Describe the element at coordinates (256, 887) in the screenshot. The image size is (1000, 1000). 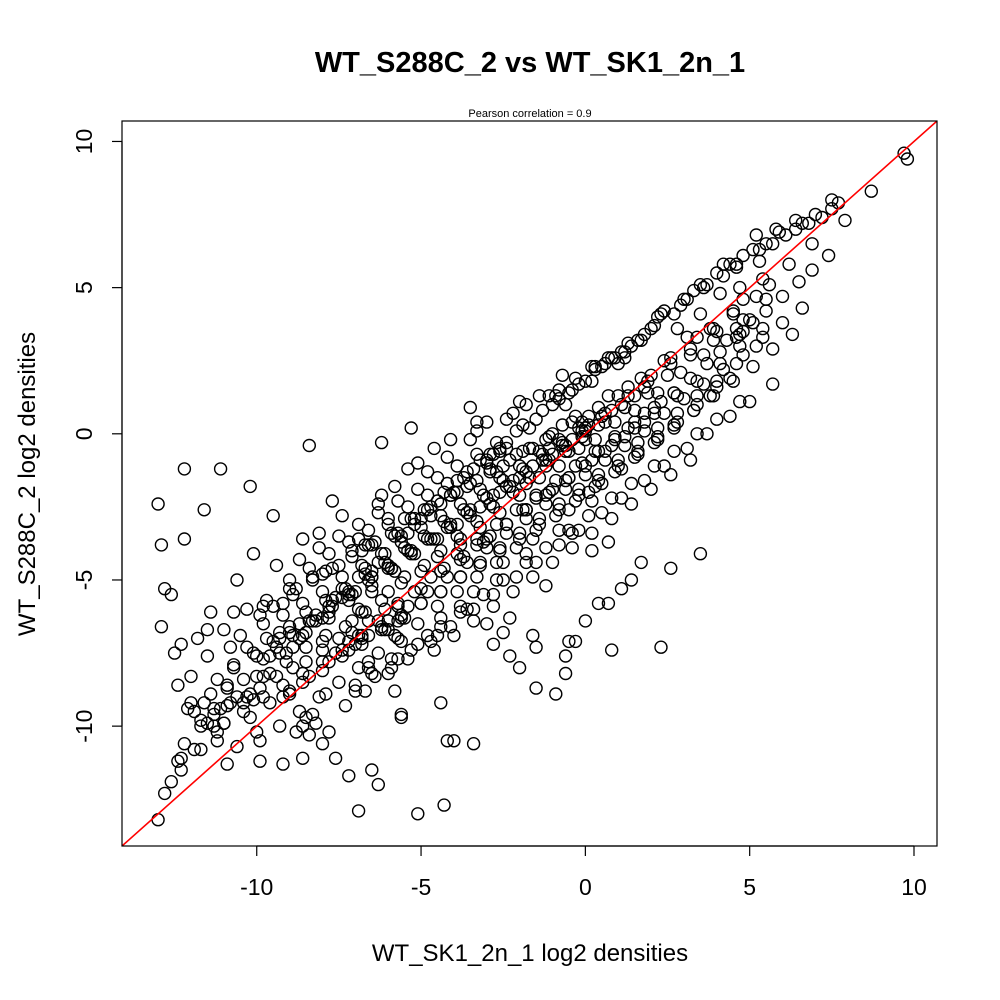
I see `x-tick-label: -10` at that location.